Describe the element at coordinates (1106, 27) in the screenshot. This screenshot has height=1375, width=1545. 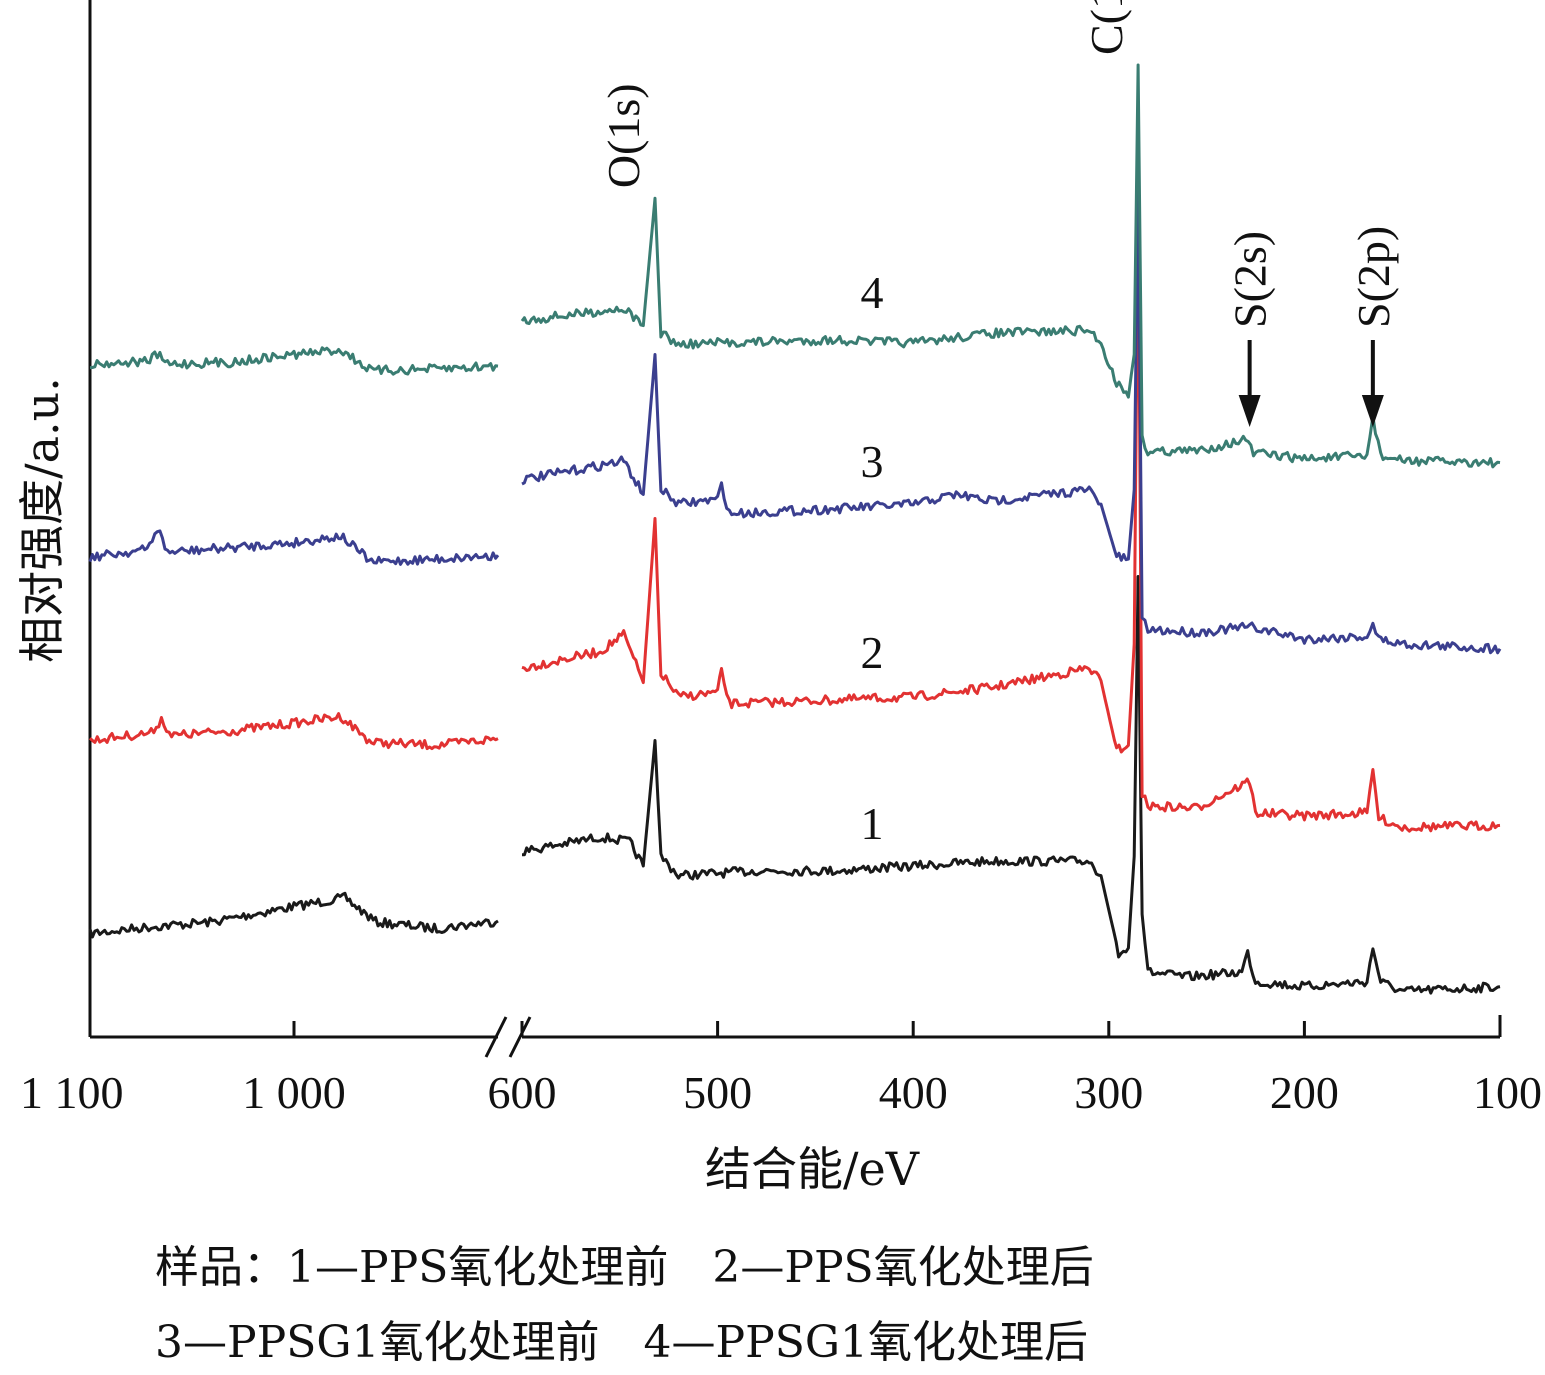
I see `peak-label: C(1s)` at that location.